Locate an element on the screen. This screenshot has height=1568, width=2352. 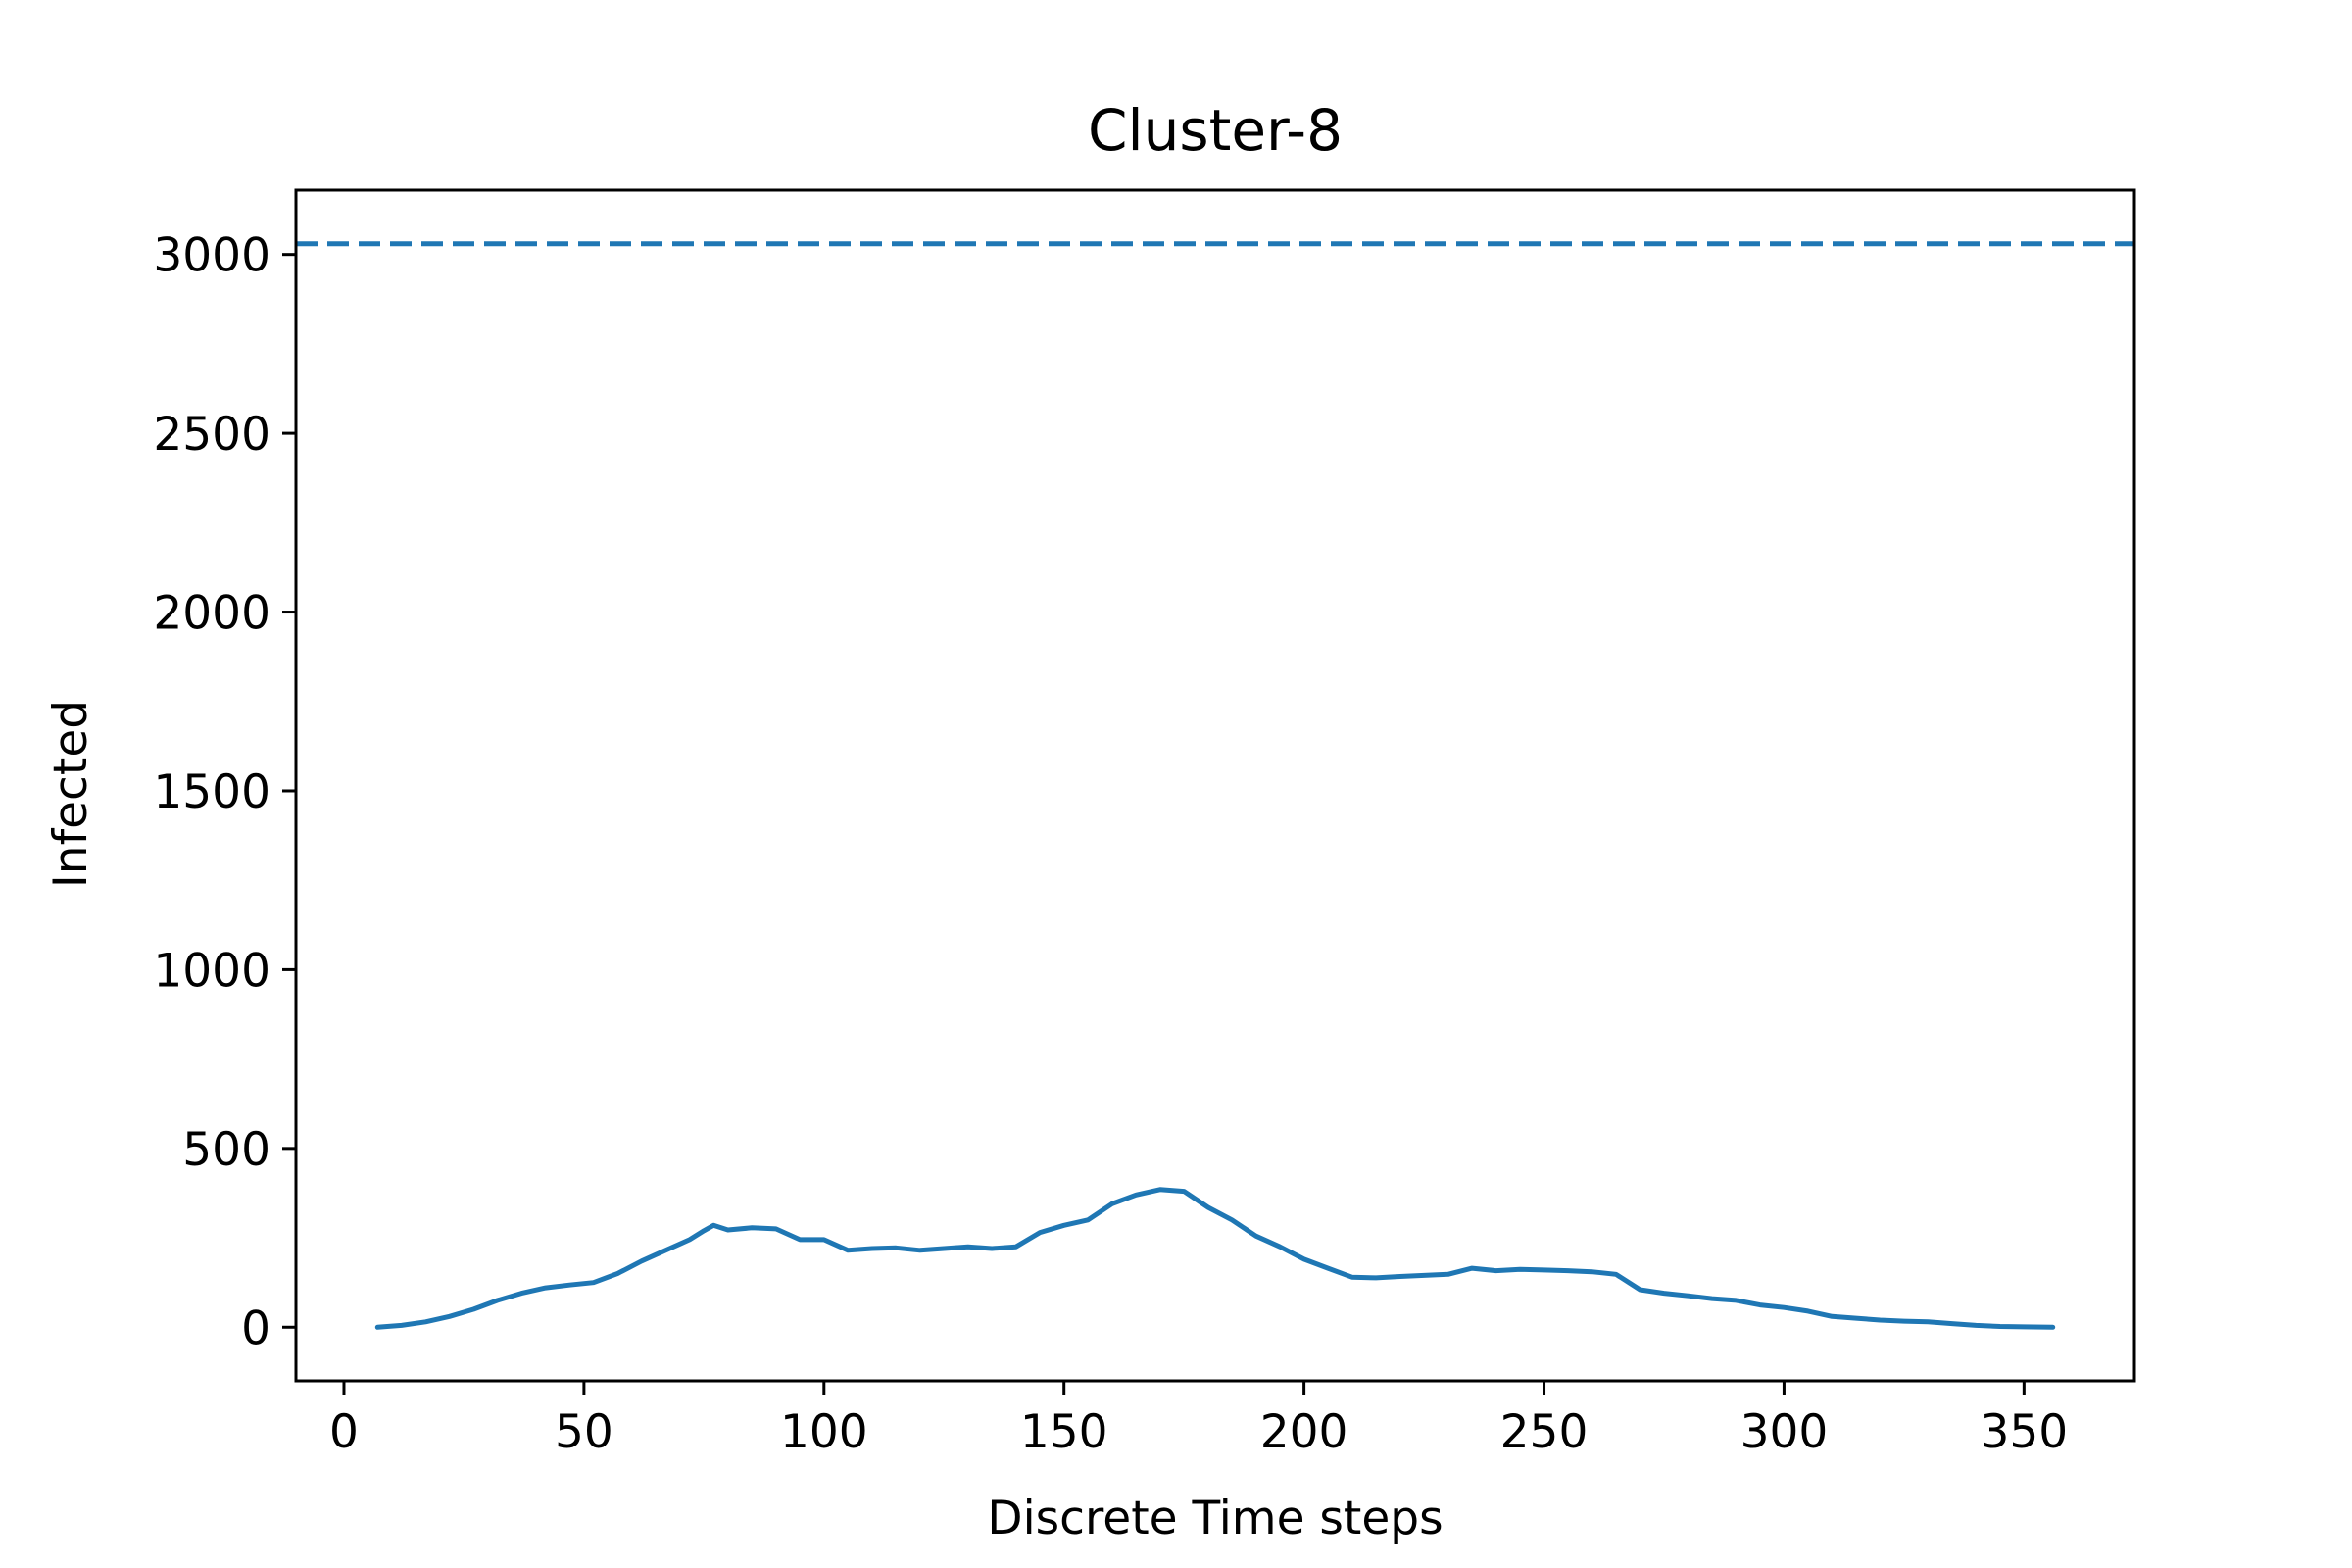
x-tick-label: 50 is located at coordinates (584, 1432).